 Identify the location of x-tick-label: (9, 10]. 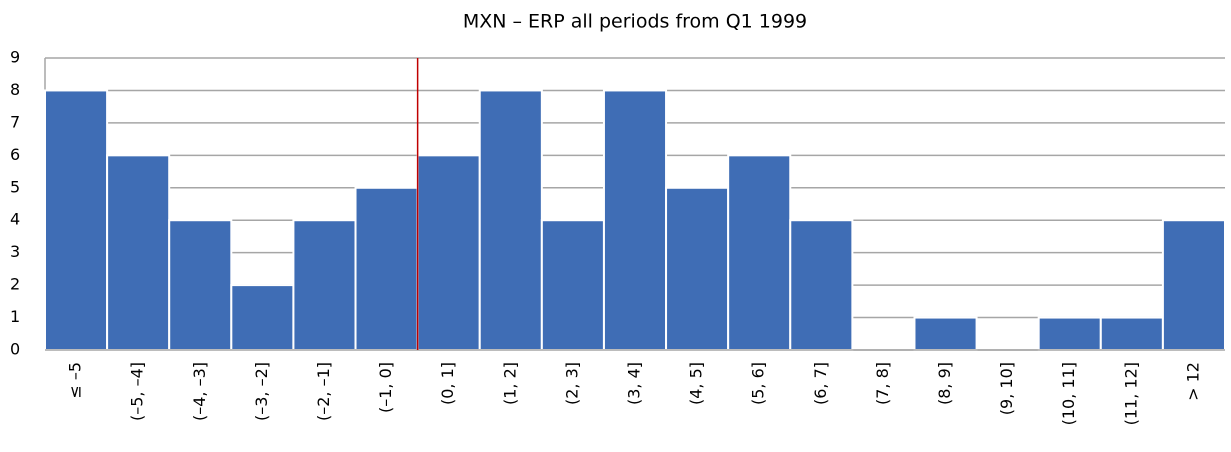
(1006, 388).